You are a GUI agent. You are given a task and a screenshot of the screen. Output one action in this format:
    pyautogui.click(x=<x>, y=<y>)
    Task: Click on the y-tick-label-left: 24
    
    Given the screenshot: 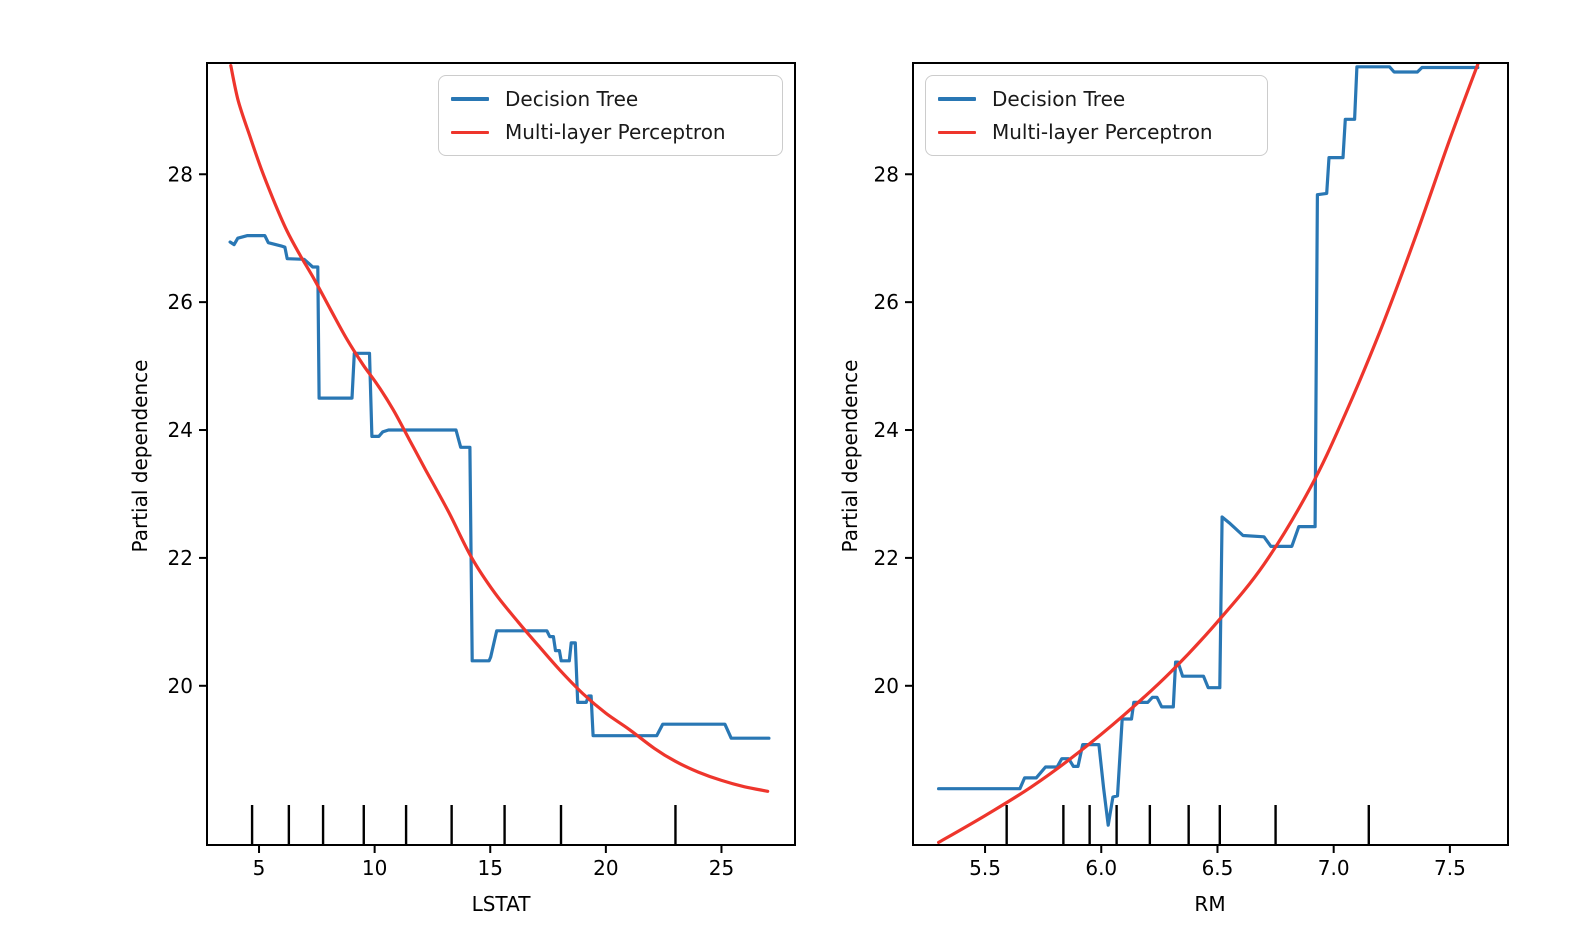 What is the action you would take?
    pyautogui.click(x=180, y=430)
    